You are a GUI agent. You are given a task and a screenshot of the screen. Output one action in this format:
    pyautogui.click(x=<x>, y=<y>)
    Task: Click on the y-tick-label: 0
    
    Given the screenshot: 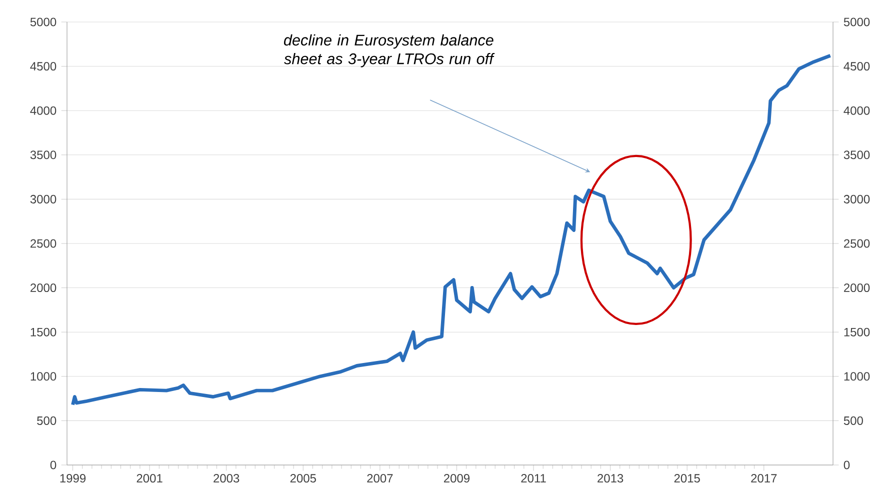 What is the action you would take?
    pyautogui.click(x=53, y=465)
    